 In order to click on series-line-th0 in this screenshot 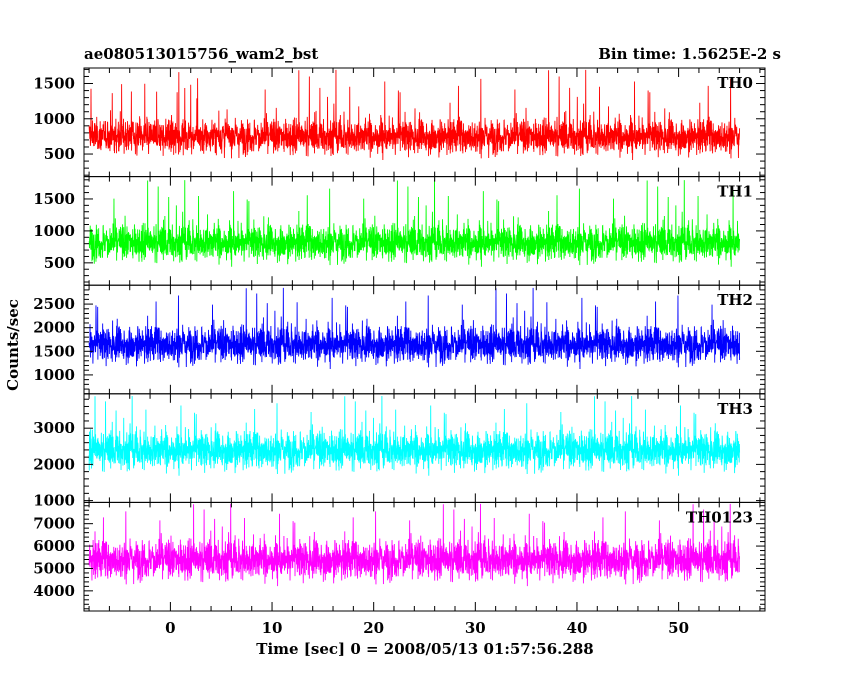, I will do `click(414, 114)`.